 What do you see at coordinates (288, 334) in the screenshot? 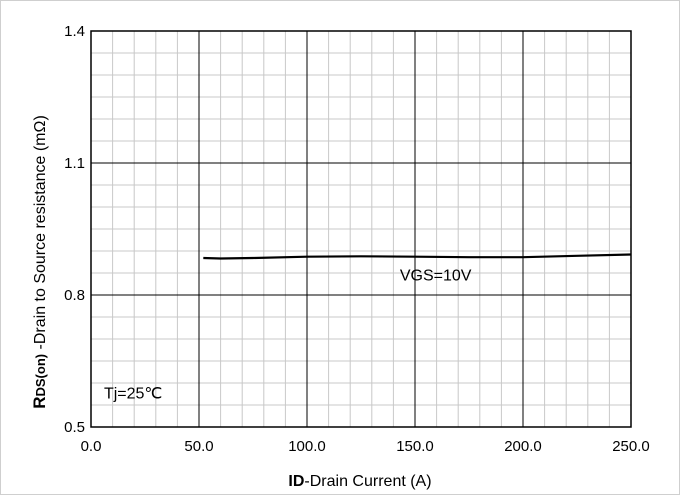
I see `annotations: VGS=10V Tj=25℃` at bounding box center [288, 334].